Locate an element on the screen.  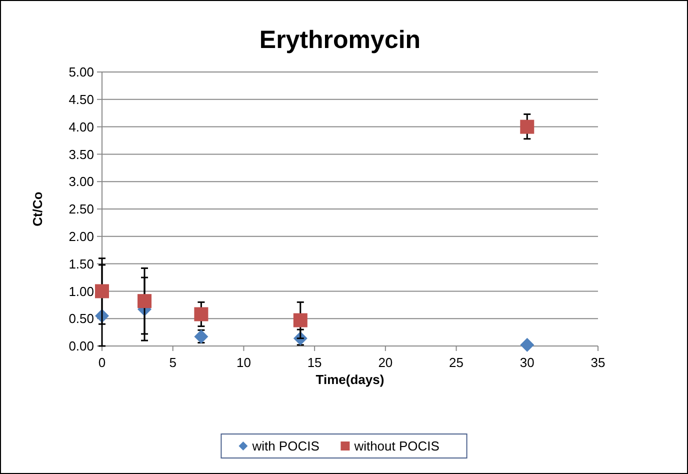
chart-title: Erythromycin is located at coordinates (340, 40).